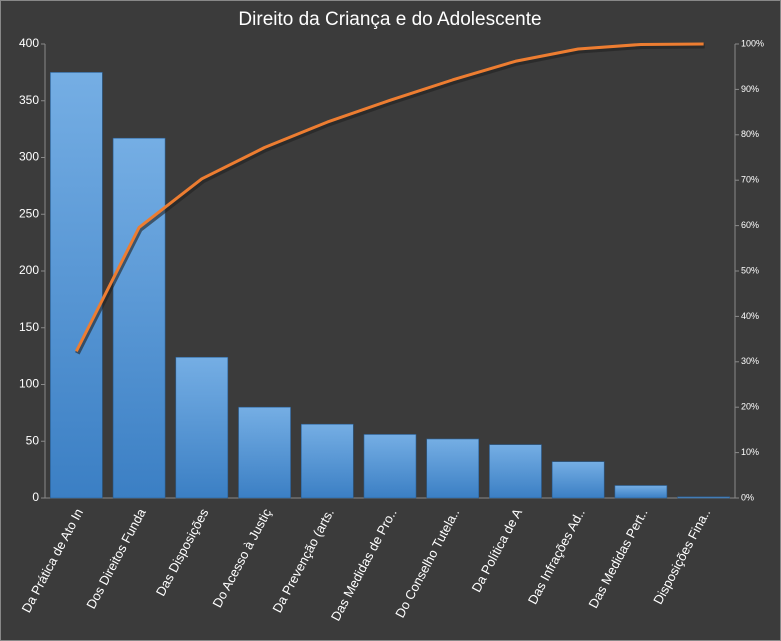 Image resolution: width=781 pixels, height=641 pixels. What do you see at coordinates (389, 19) in the screenshot?
I see `chart-title: Direito da Criança e do Adolescente` at bounding box center [389, 19].